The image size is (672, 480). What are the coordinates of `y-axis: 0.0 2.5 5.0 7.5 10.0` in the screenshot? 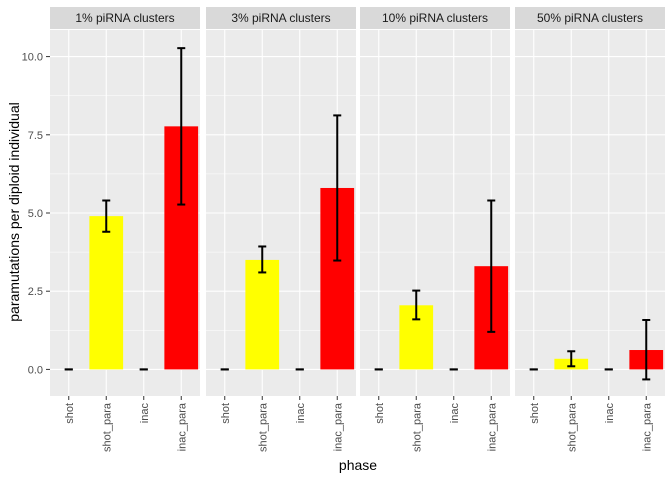 It's located at (36, 214).